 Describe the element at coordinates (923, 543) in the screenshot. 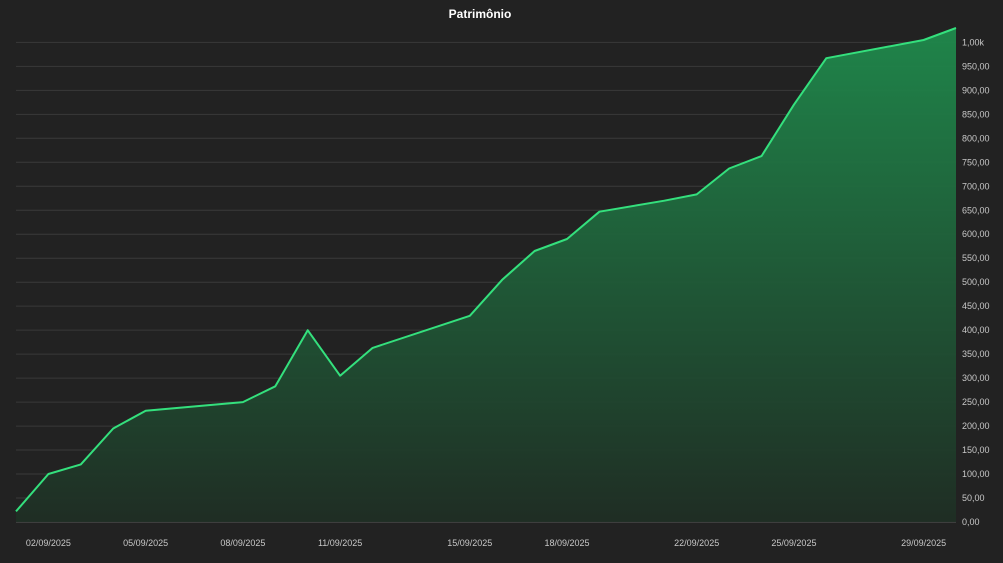

I see `x-tick-label: 29/09/2025` at that location.